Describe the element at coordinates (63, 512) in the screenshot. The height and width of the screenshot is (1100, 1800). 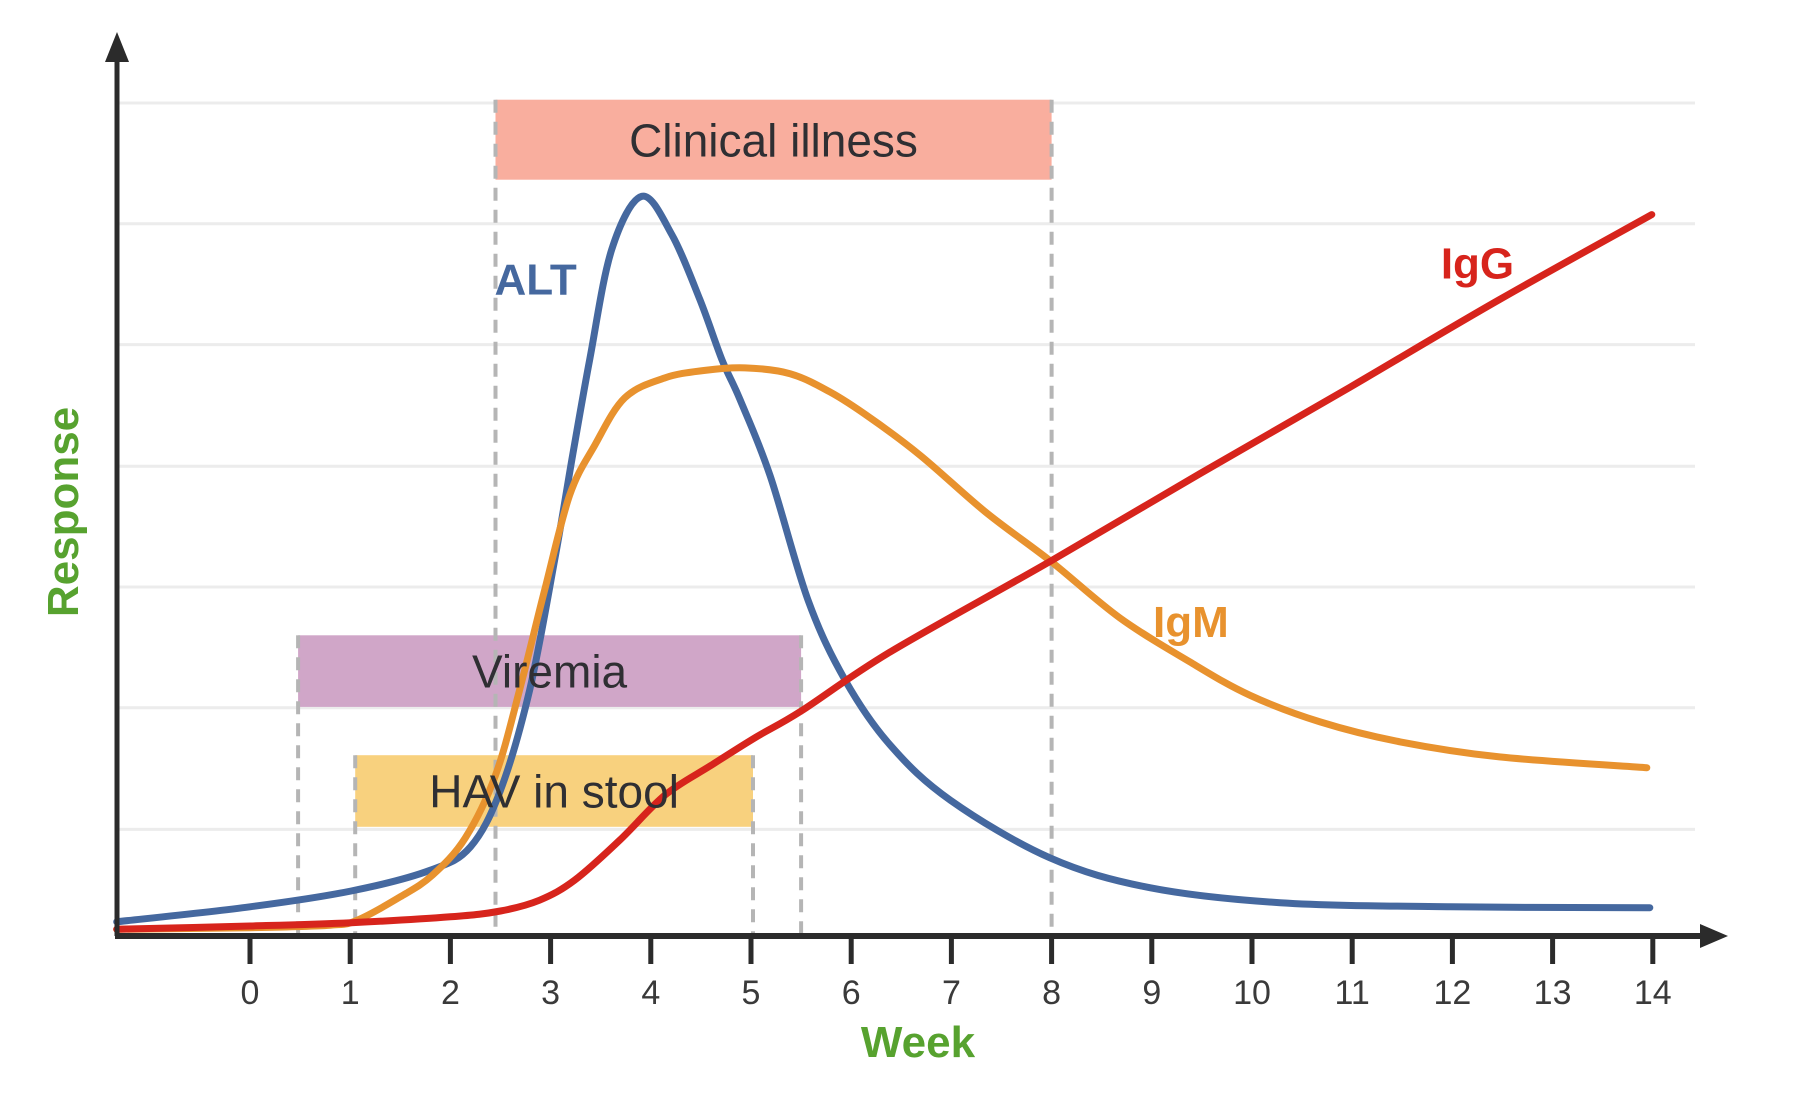
I see `y-axis-label: Response` at that location.